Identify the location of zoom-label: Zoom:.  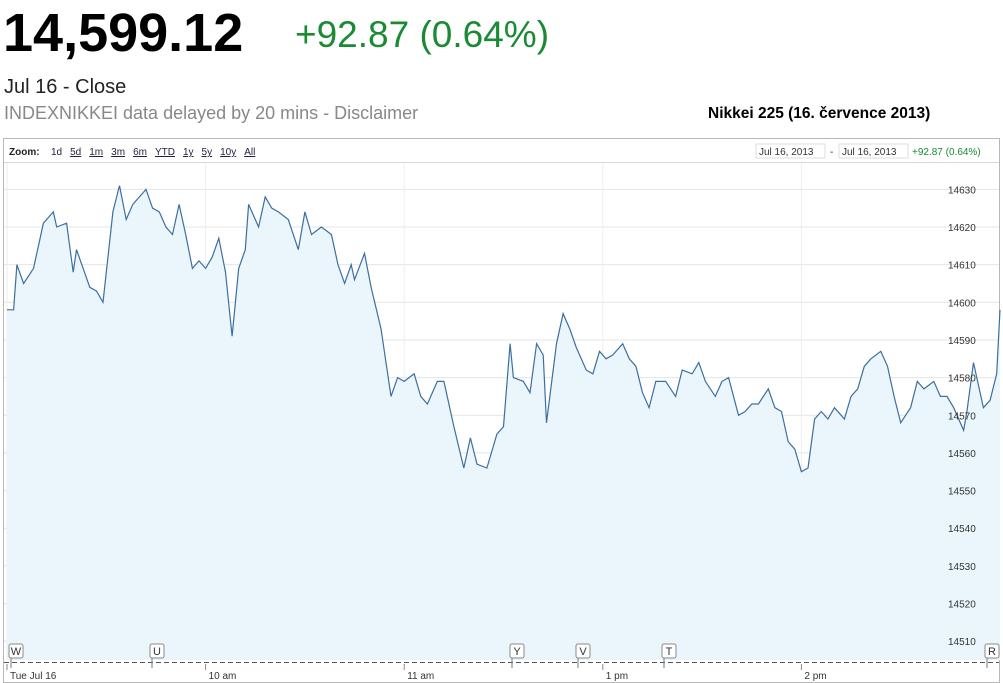
(24, 152).